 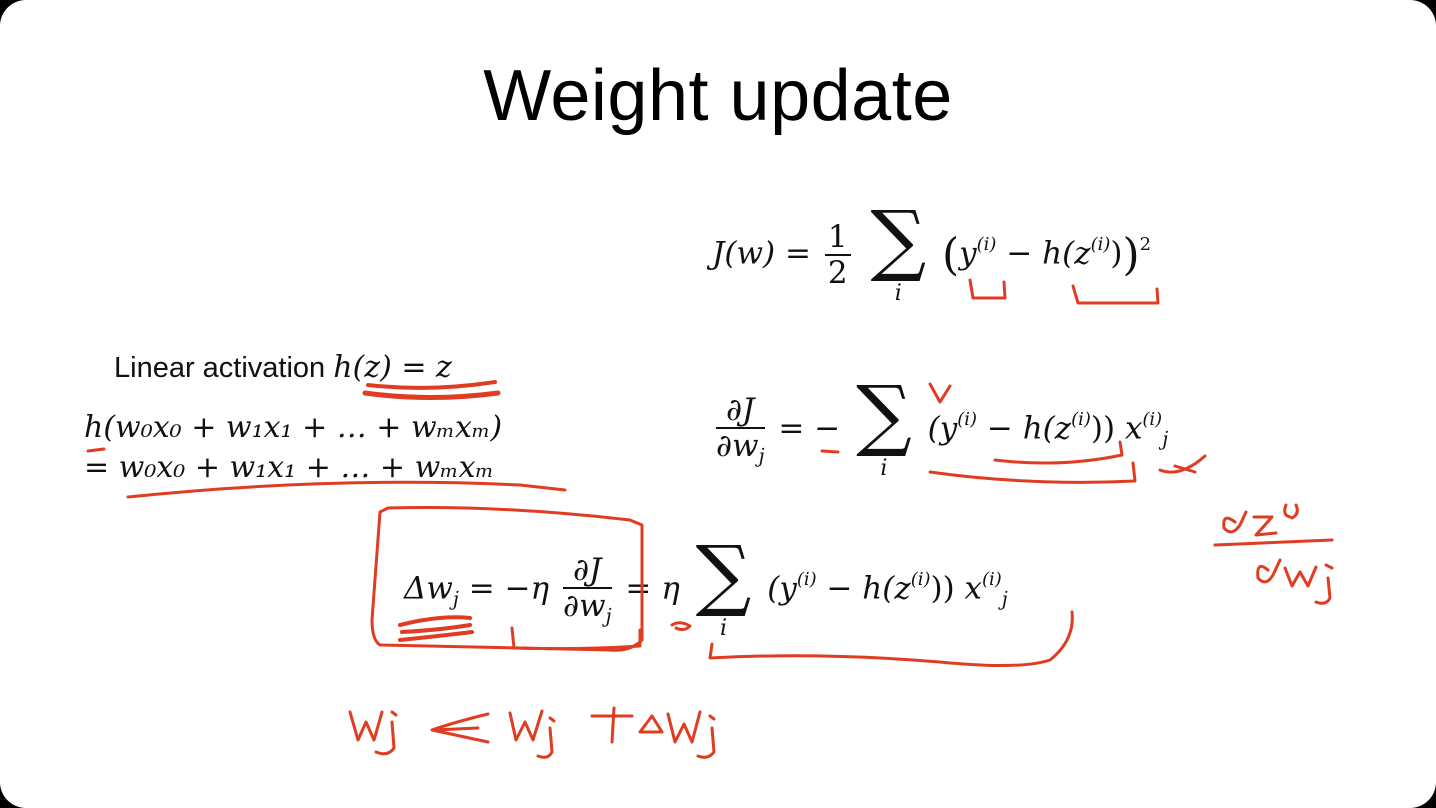 I want to click on y-term: y, so click(x=968, y=253).